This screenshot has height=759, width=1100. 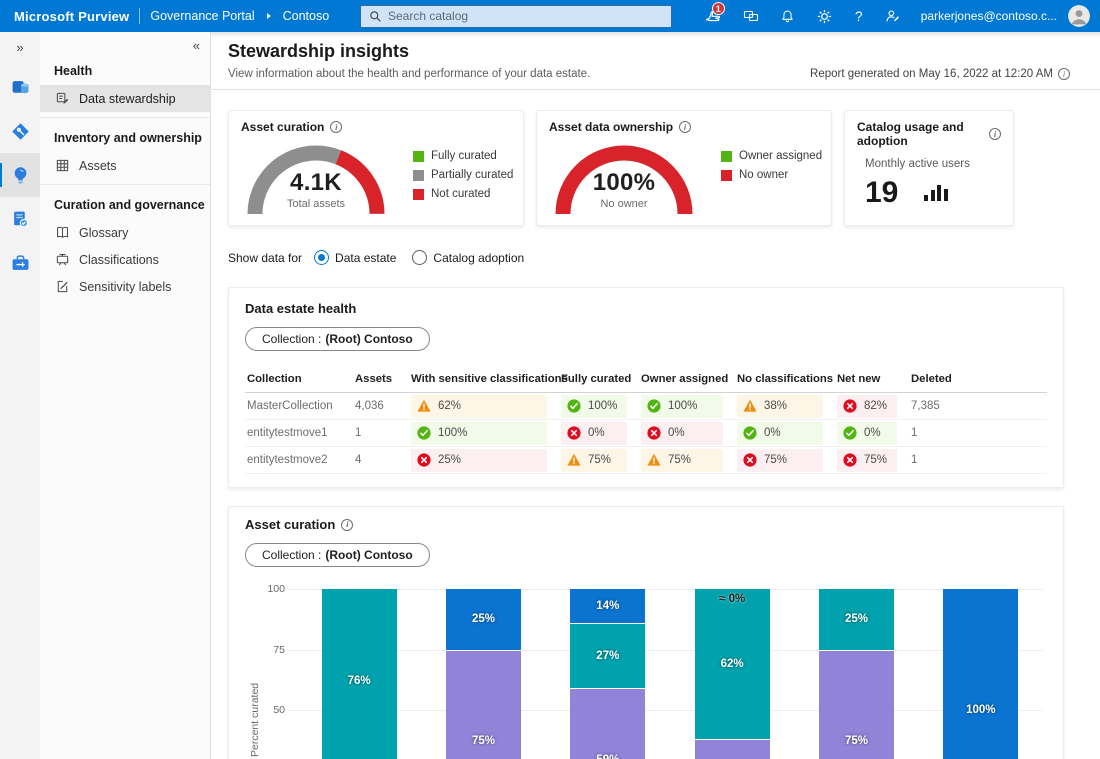 I want to click on cell-metric: 82%, so click(x=872, y=406).